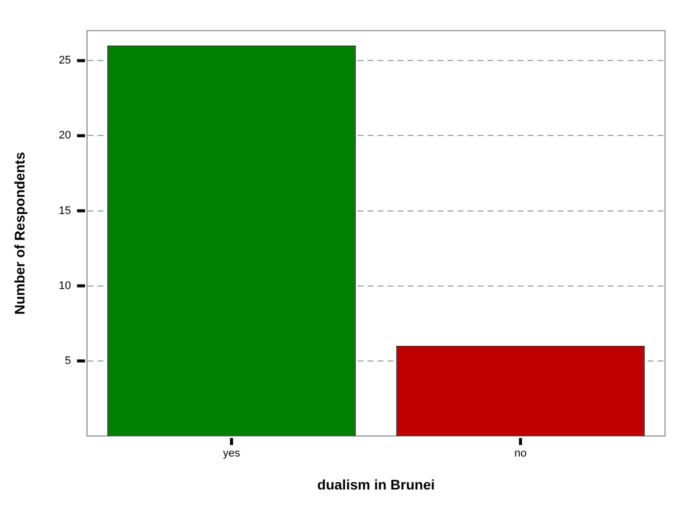 Image resolution: width=681 pixels, height=506 pixels. I want to click on y-tick-label: 10, so click(65, 286).